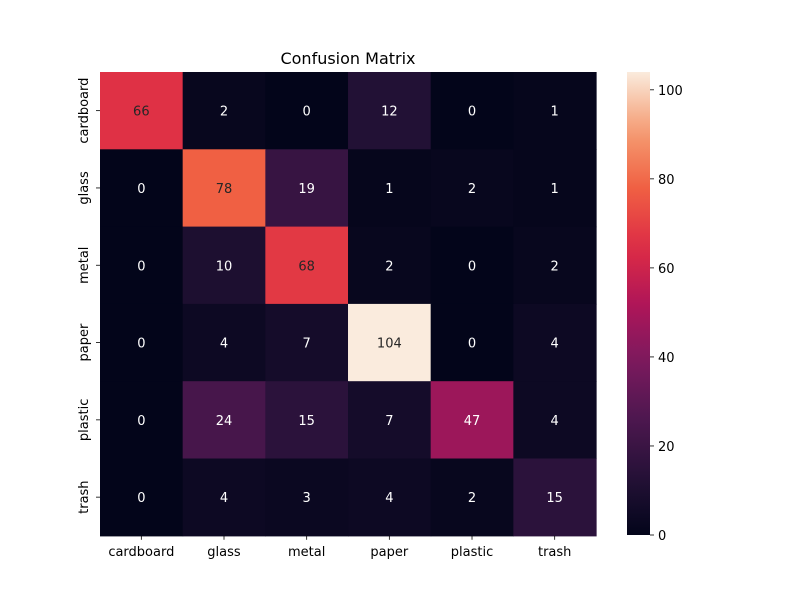 The image size is (800, 600). What do you see at coordinates (141, 552) in the screenshot?
I see `x-tick-label: cardboard` at bounding box center [141, 552].